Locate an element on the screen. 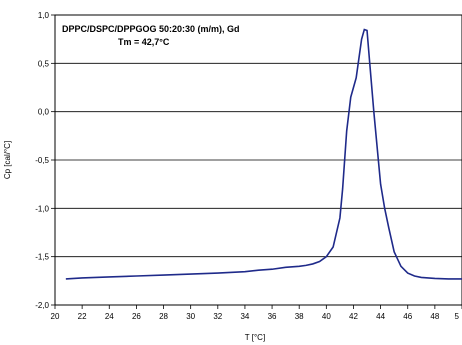 This screenshot has height=345, width=462. x-tick-label-13: 46 is located at coordinates (407, 316).